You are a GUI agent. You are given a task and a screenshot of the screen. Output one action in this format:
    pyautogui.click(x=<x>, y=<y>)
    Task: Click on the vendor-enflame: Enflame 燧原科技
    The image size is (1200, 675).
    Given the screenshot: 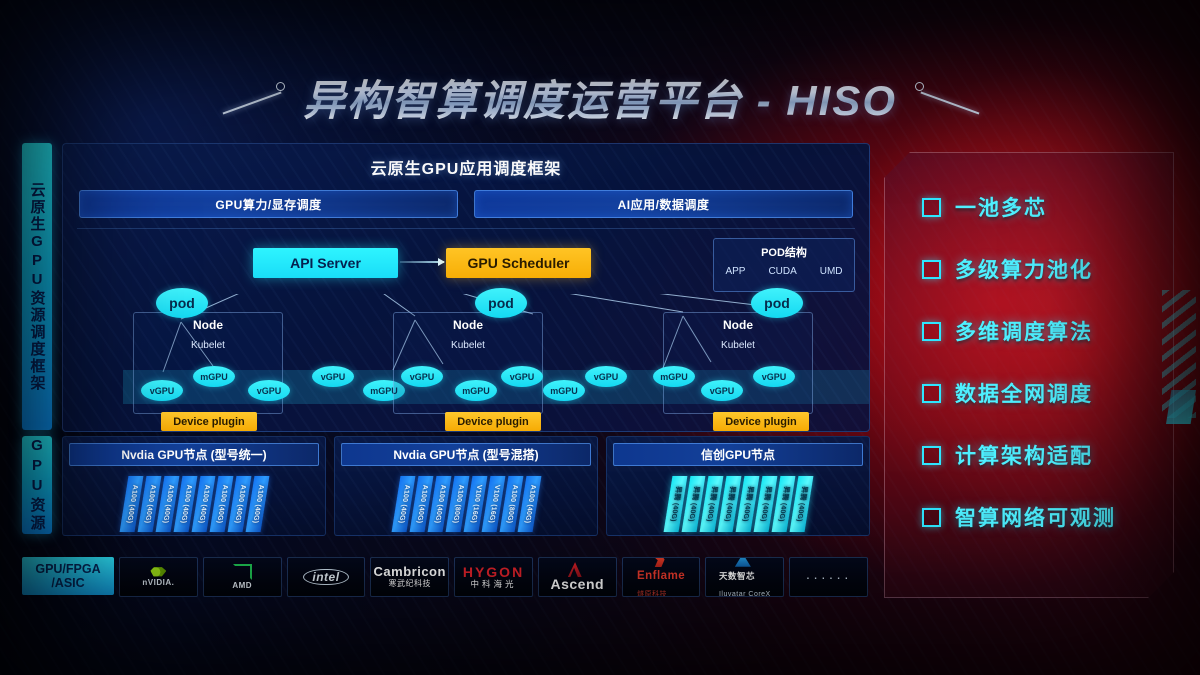 What is the action you would take?
    pyautogui.click(x=661, y=577)
    